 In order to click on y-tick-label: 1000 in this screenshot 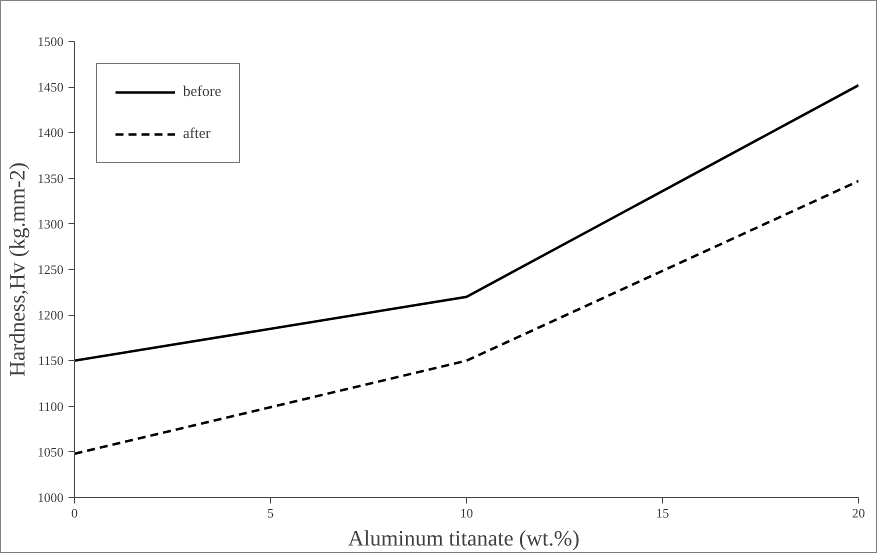, I will do `click(51, 497)`.